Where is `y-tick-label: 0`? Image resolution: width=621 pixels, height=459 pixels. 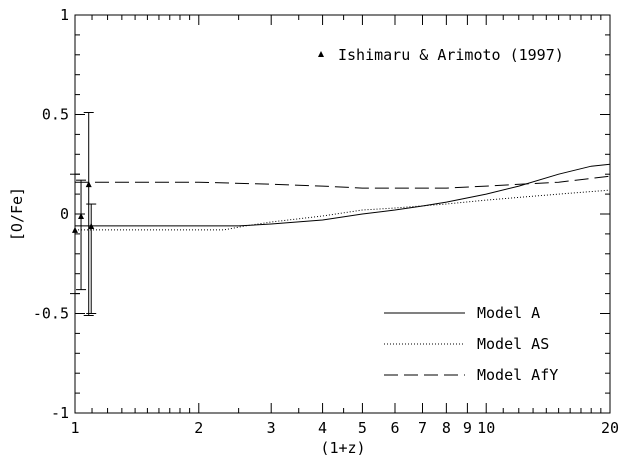 y-tick-label: 0 is located at coordinates (64, 214).